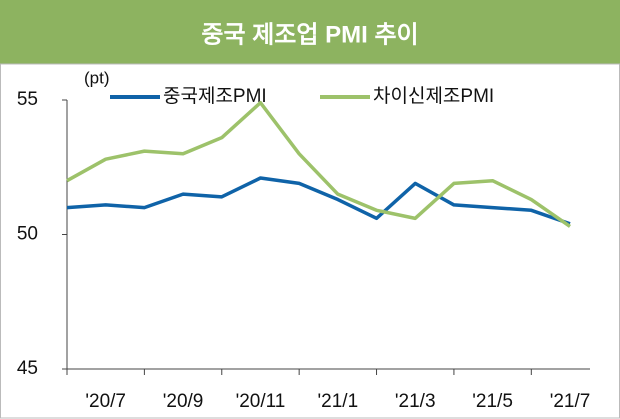 The width and height of the screenshot is (620, 419). I want to click on legend-label: 차이신제조PMI, so click(433, 96).